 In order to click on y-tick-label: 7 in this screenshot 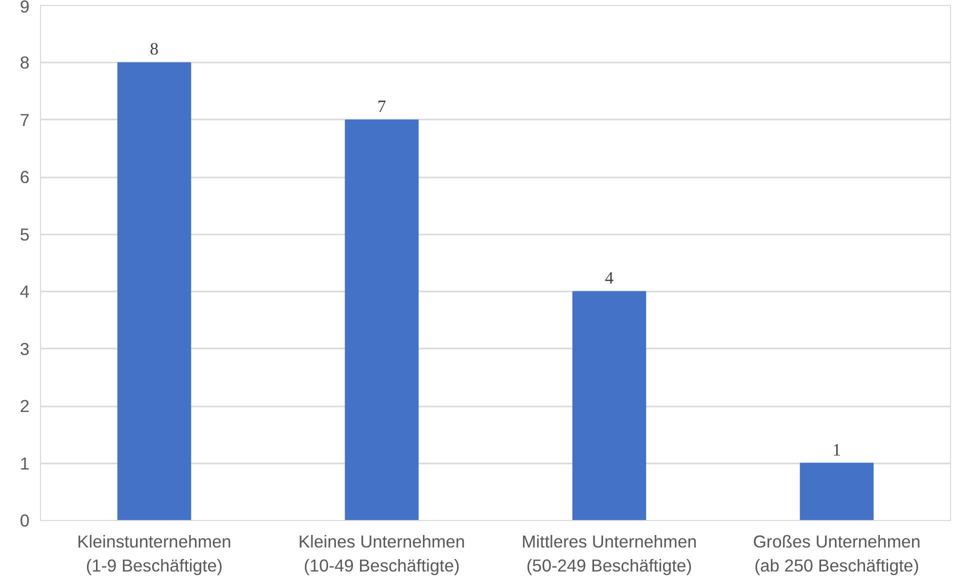, I will do `click(25, 120)`.